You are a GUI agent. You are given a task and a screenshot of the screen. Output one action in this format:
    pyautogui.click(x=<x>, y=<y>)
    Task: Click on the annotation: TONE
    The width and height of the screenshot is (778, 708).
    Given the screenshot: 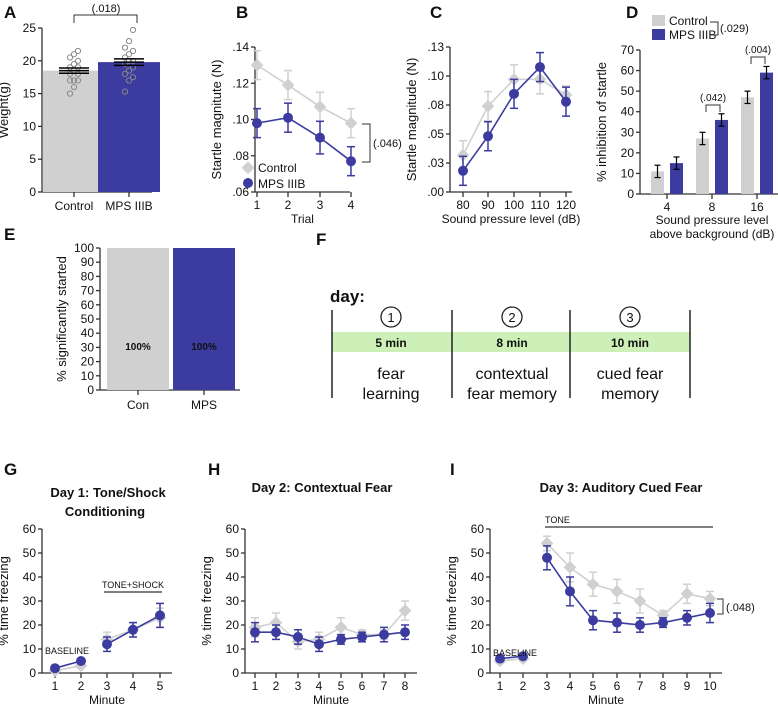 What is the action you would take?
    pyautogui.click(x=557, y=520)
    